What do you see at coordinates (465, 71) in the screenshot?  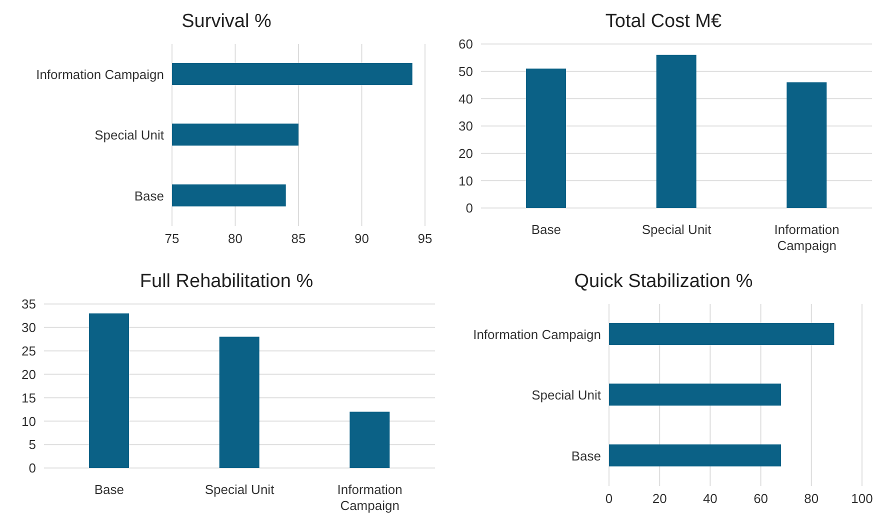 I see `y-tick-label: 50` at bounding box center [465, 71].